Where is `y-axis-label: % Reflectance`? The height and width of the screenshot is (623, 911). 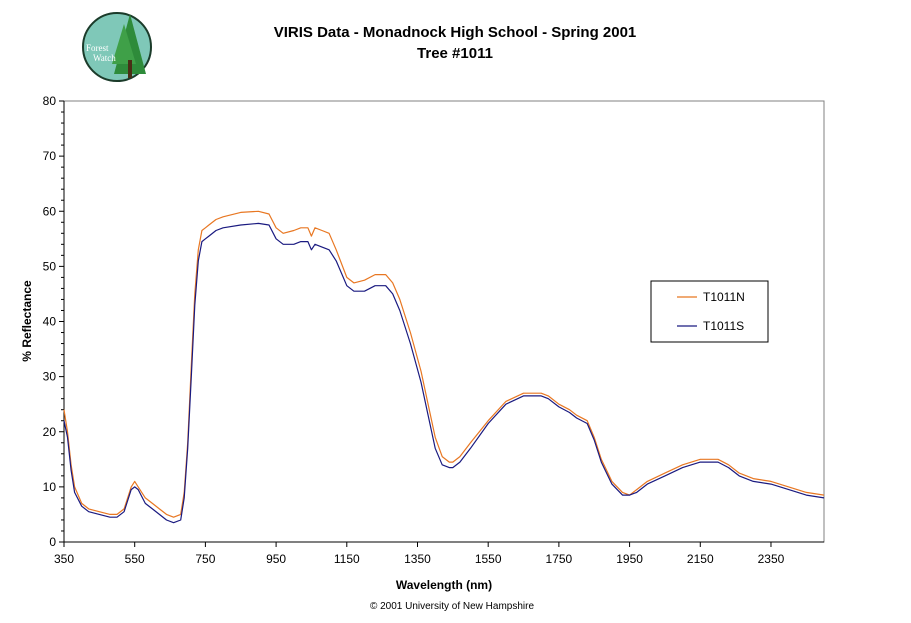
y-axis-label: % Reflectance is located at coordinates (27, 321).